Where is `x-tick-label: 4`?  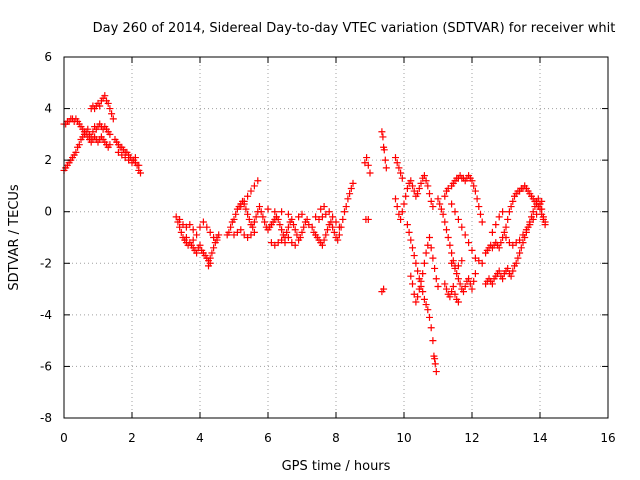 x-tick-label: 4 is located at coordinates (200, 438).